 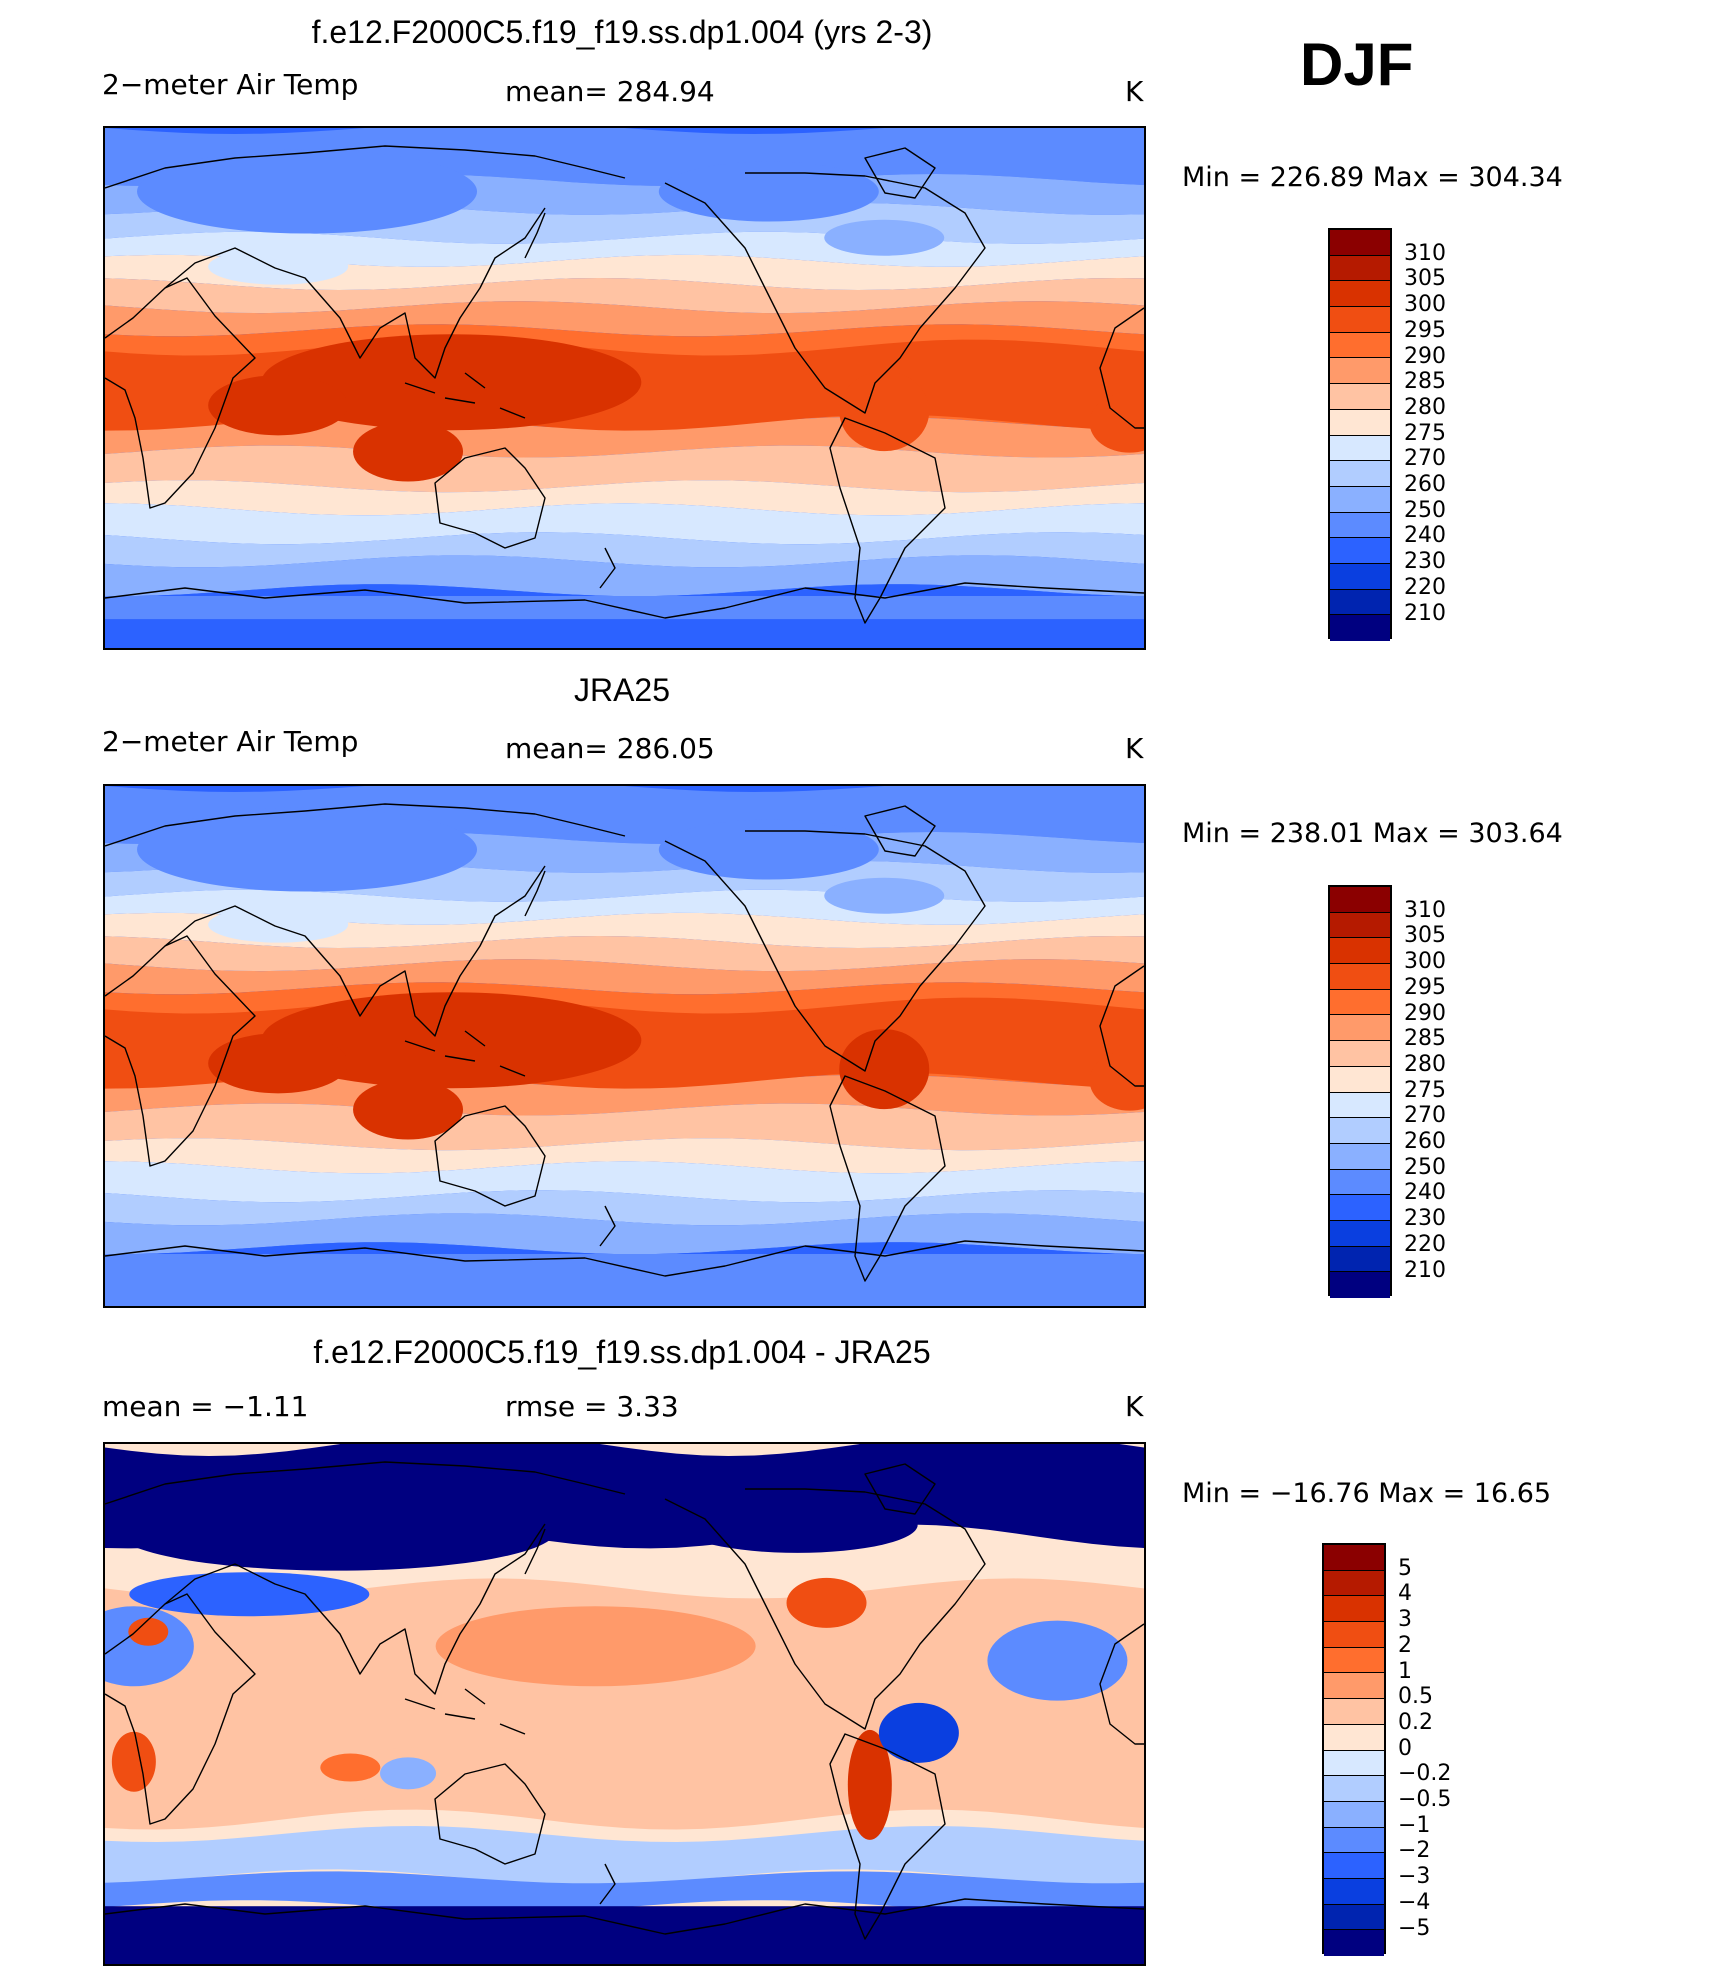 I want to click on north-america-cold-area, so click(x=768, y=191).